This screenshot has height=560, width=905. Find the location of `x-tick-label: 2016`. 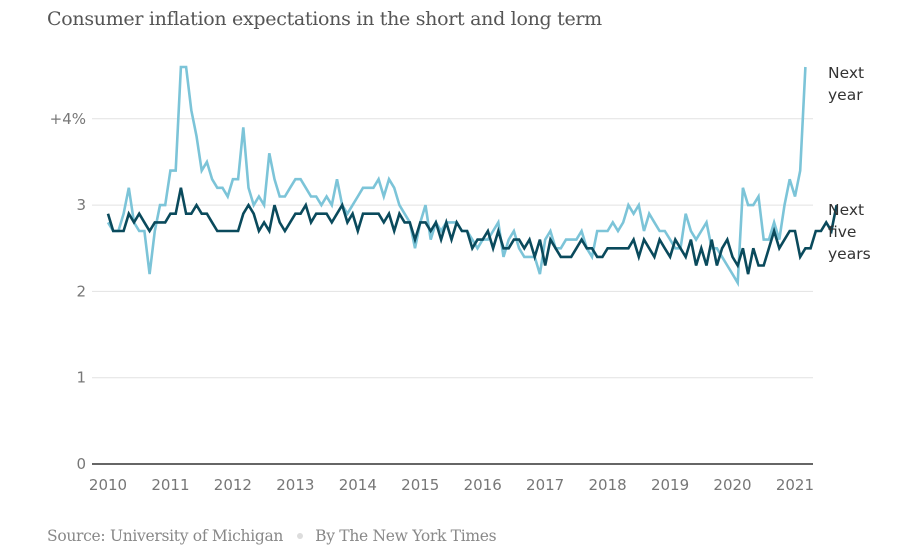

x-tick-label: 2016 is located at coordinates (483, 485).